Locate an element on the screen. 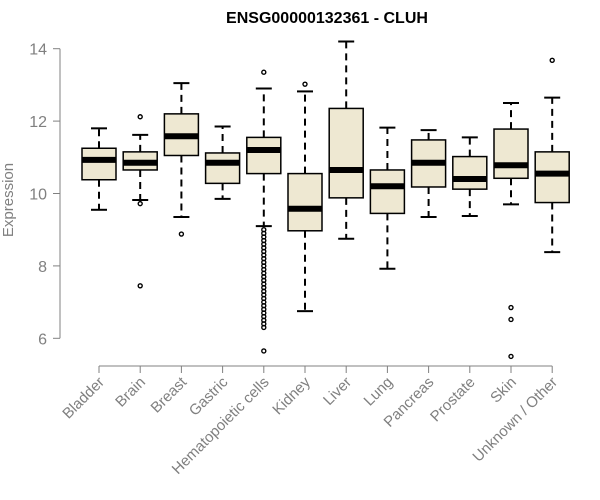  x-tick-label: Brain is located at coordinates (130, 392).